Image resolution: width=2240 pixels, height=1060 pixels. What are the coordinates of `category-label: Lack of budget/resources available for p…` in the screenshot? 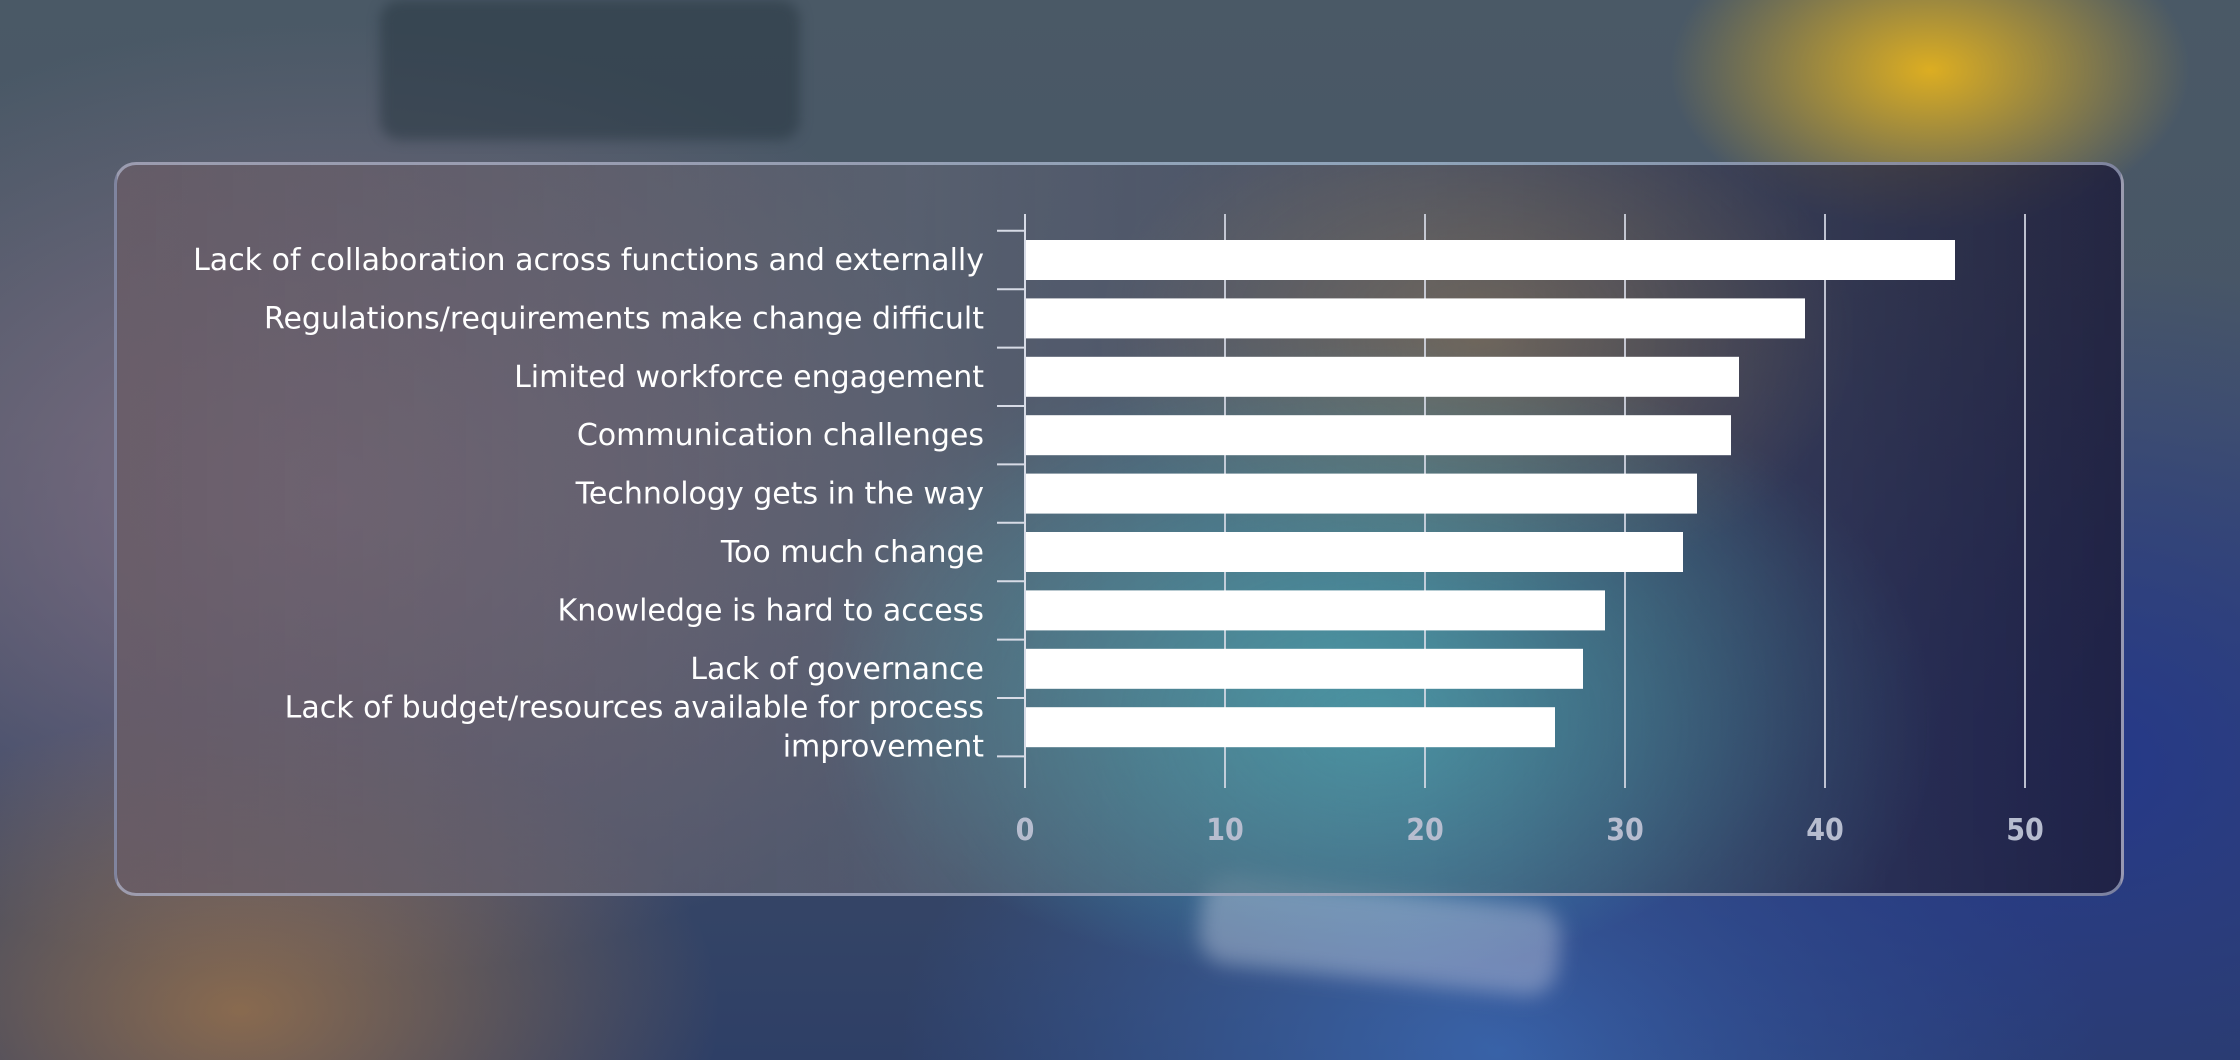 It's located at (634, 708).